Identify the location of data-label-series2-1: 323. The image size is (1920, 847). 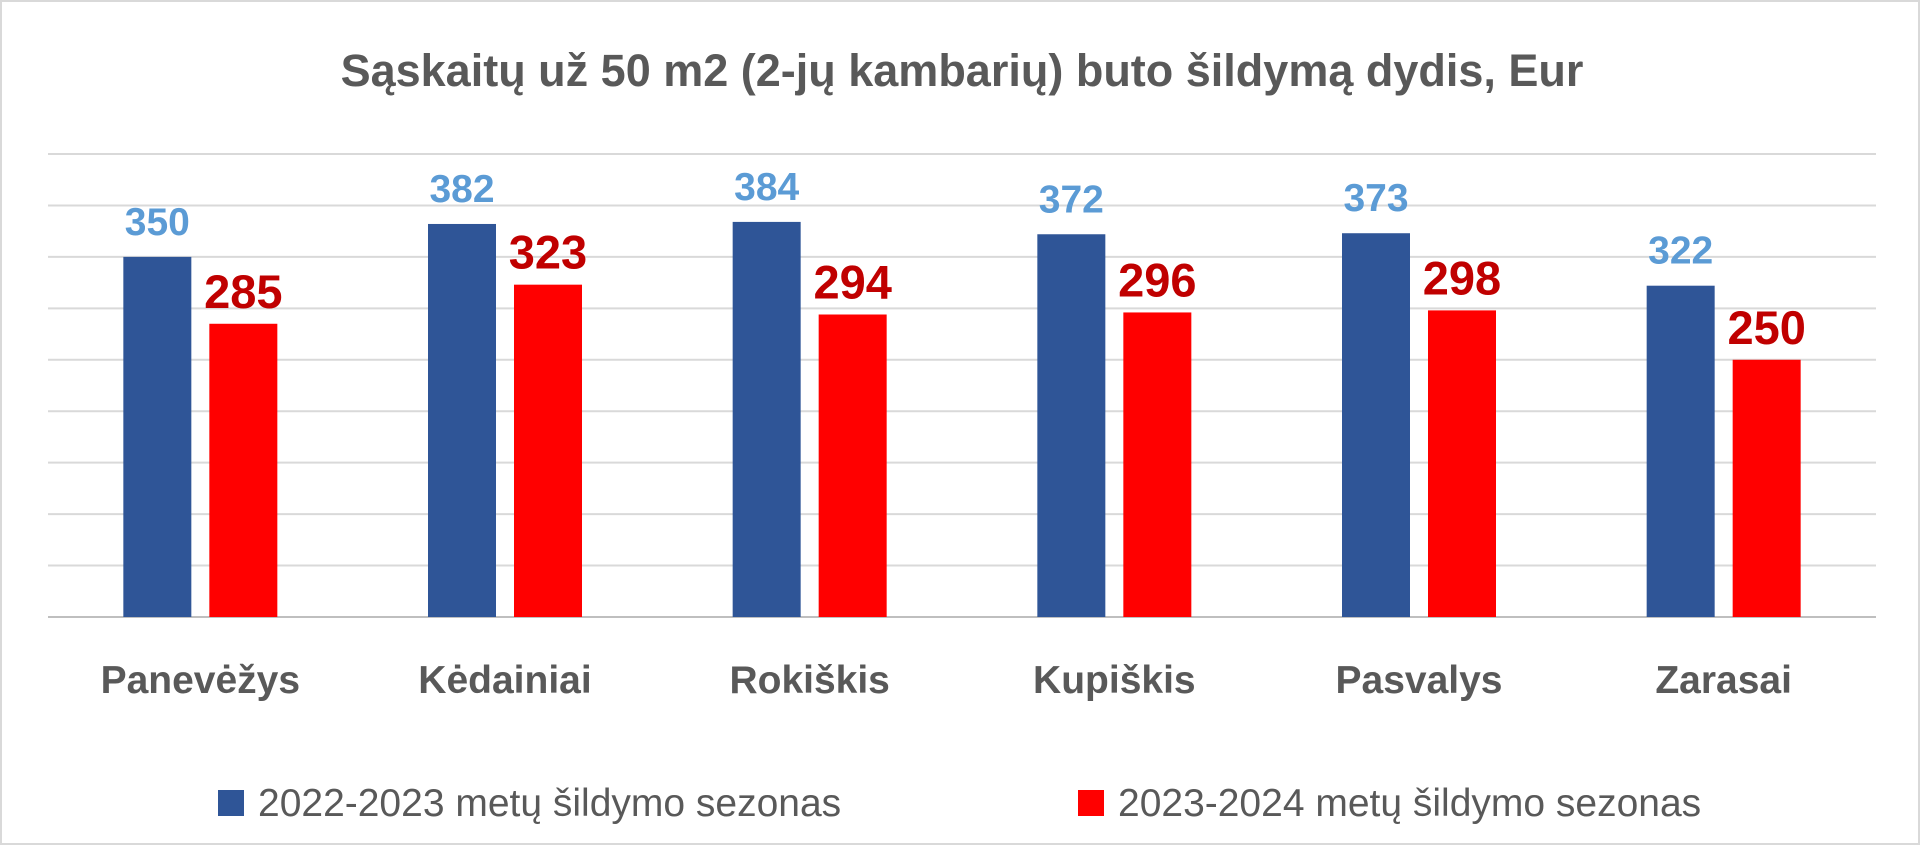
(548, 252).